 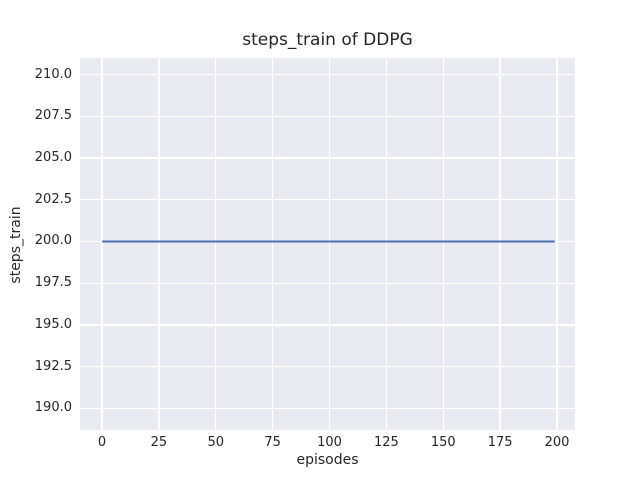 I want to click on y-tick-label: 202.5, so click(x=53, y=199).